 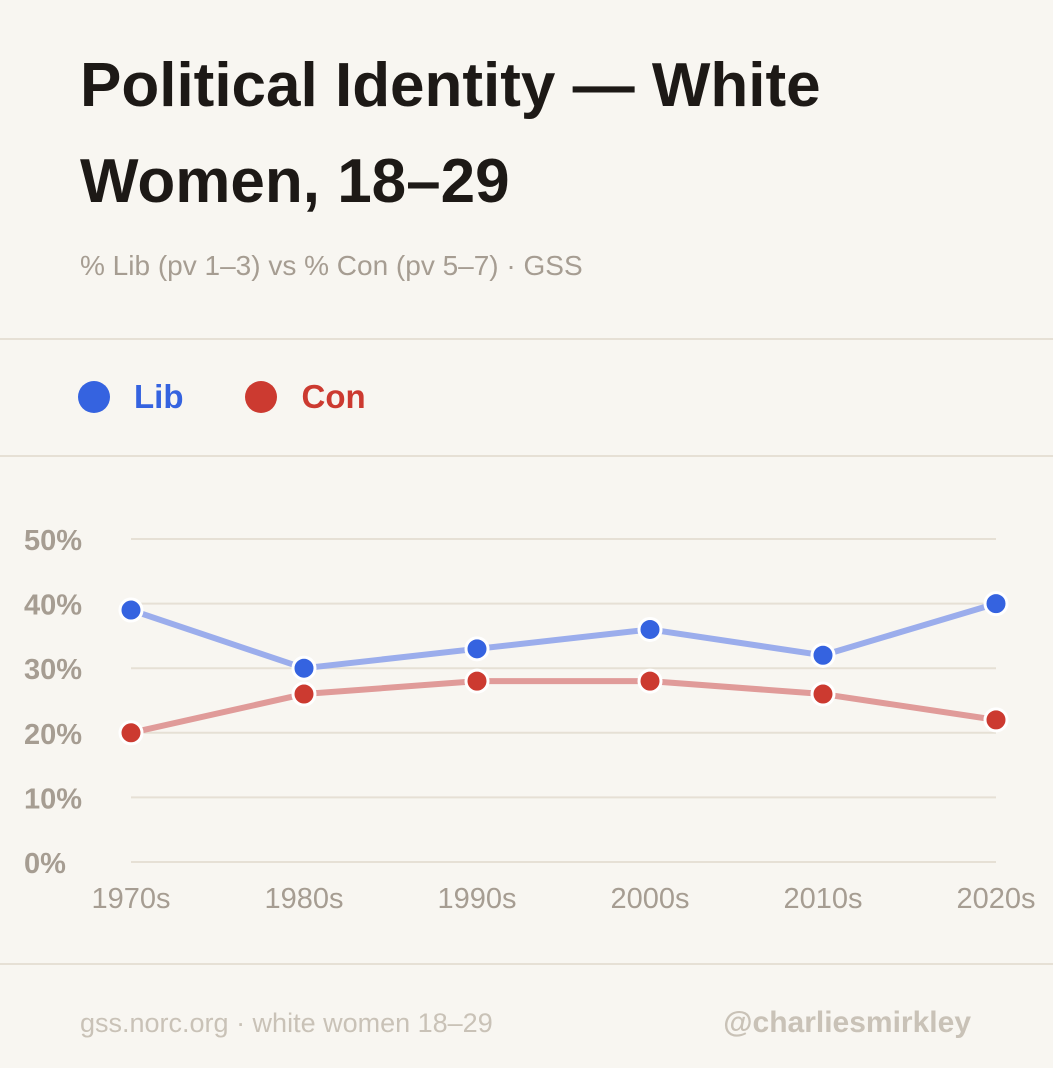 I want to click on legend-swatch-con, so click(x=261, y=397).